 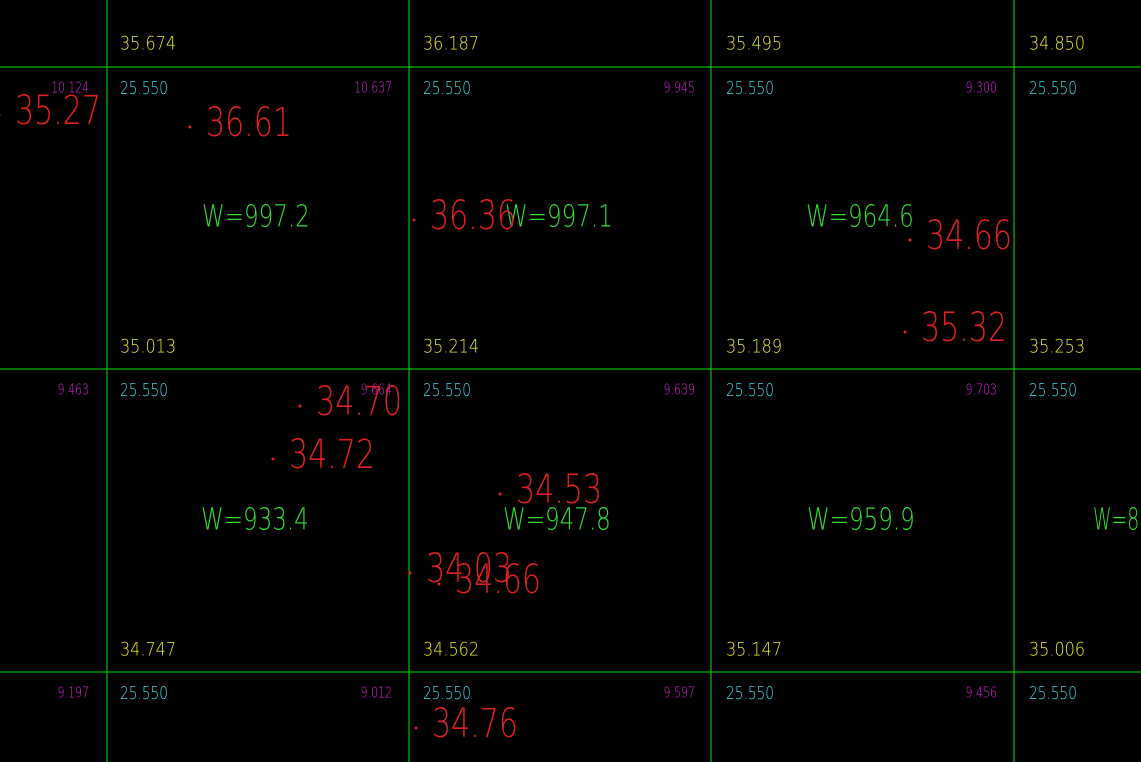 I want to click on cut-depth-label: 9.945, so click(x=680, y=88).